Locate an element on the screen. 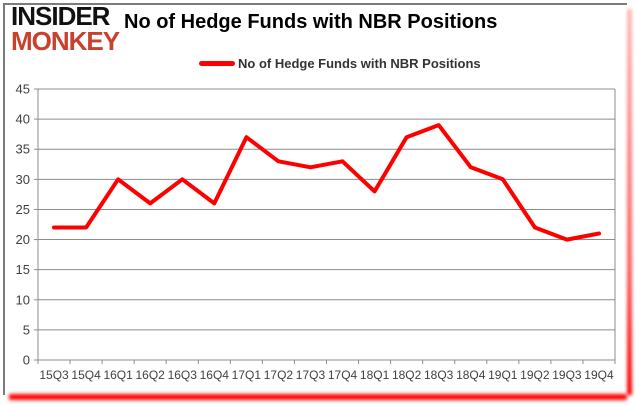 The width and height of the screenshot is (636, 405). x-tick-label: 17Q3 is located at coordinates (311, 375).